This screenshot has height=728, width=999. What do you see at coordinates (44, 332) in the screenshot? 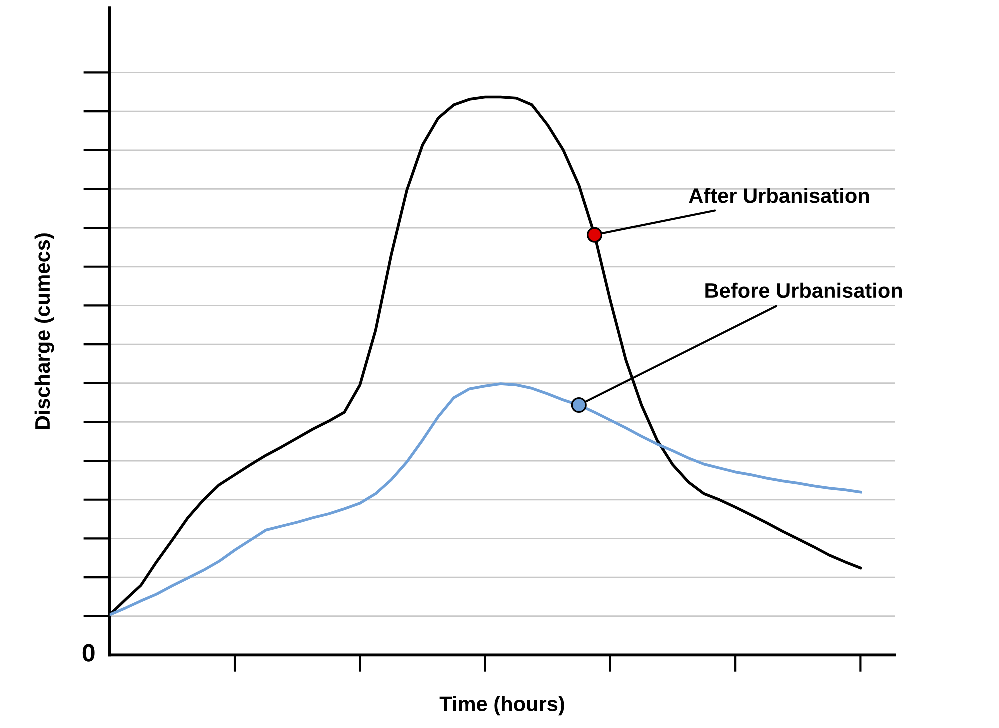
I see `y-axis-title: Discharge (cumecs)` at bounding box center [44, 332].